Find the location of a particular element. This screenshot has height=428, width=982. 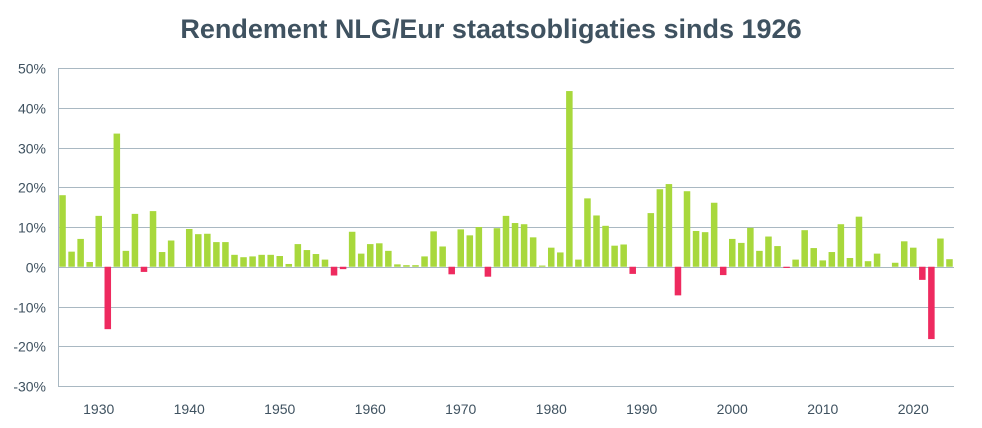

x-tick-label: 2020 is located at coordinates (913, 409).